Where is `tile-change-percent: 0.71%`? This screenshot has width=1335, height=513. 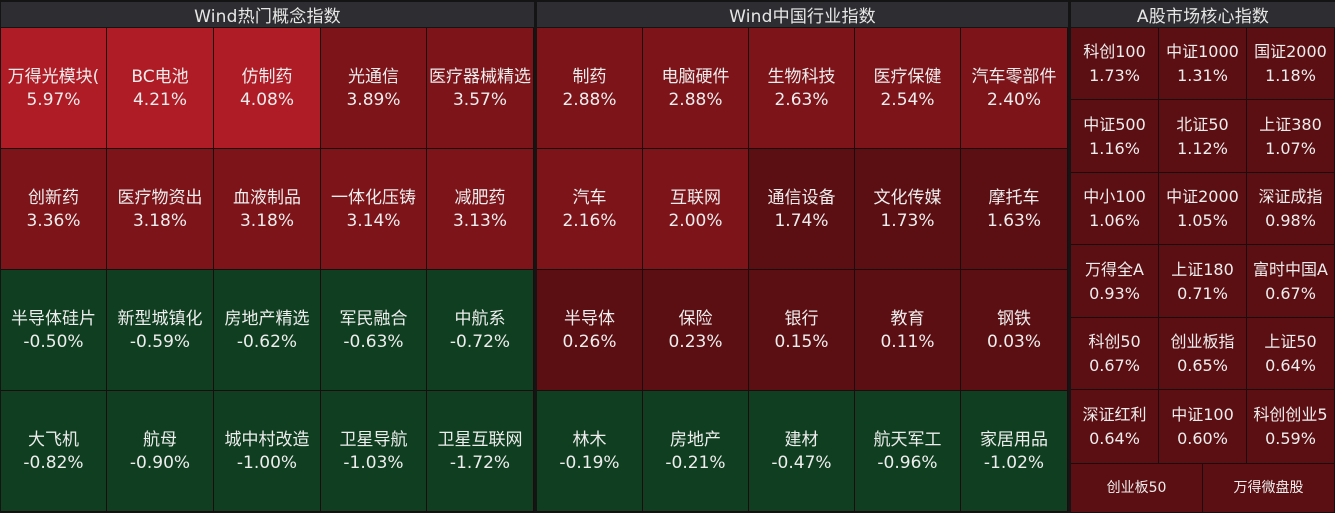 tile-change-percent: 0.71% is located at coordinates (1202, 293).